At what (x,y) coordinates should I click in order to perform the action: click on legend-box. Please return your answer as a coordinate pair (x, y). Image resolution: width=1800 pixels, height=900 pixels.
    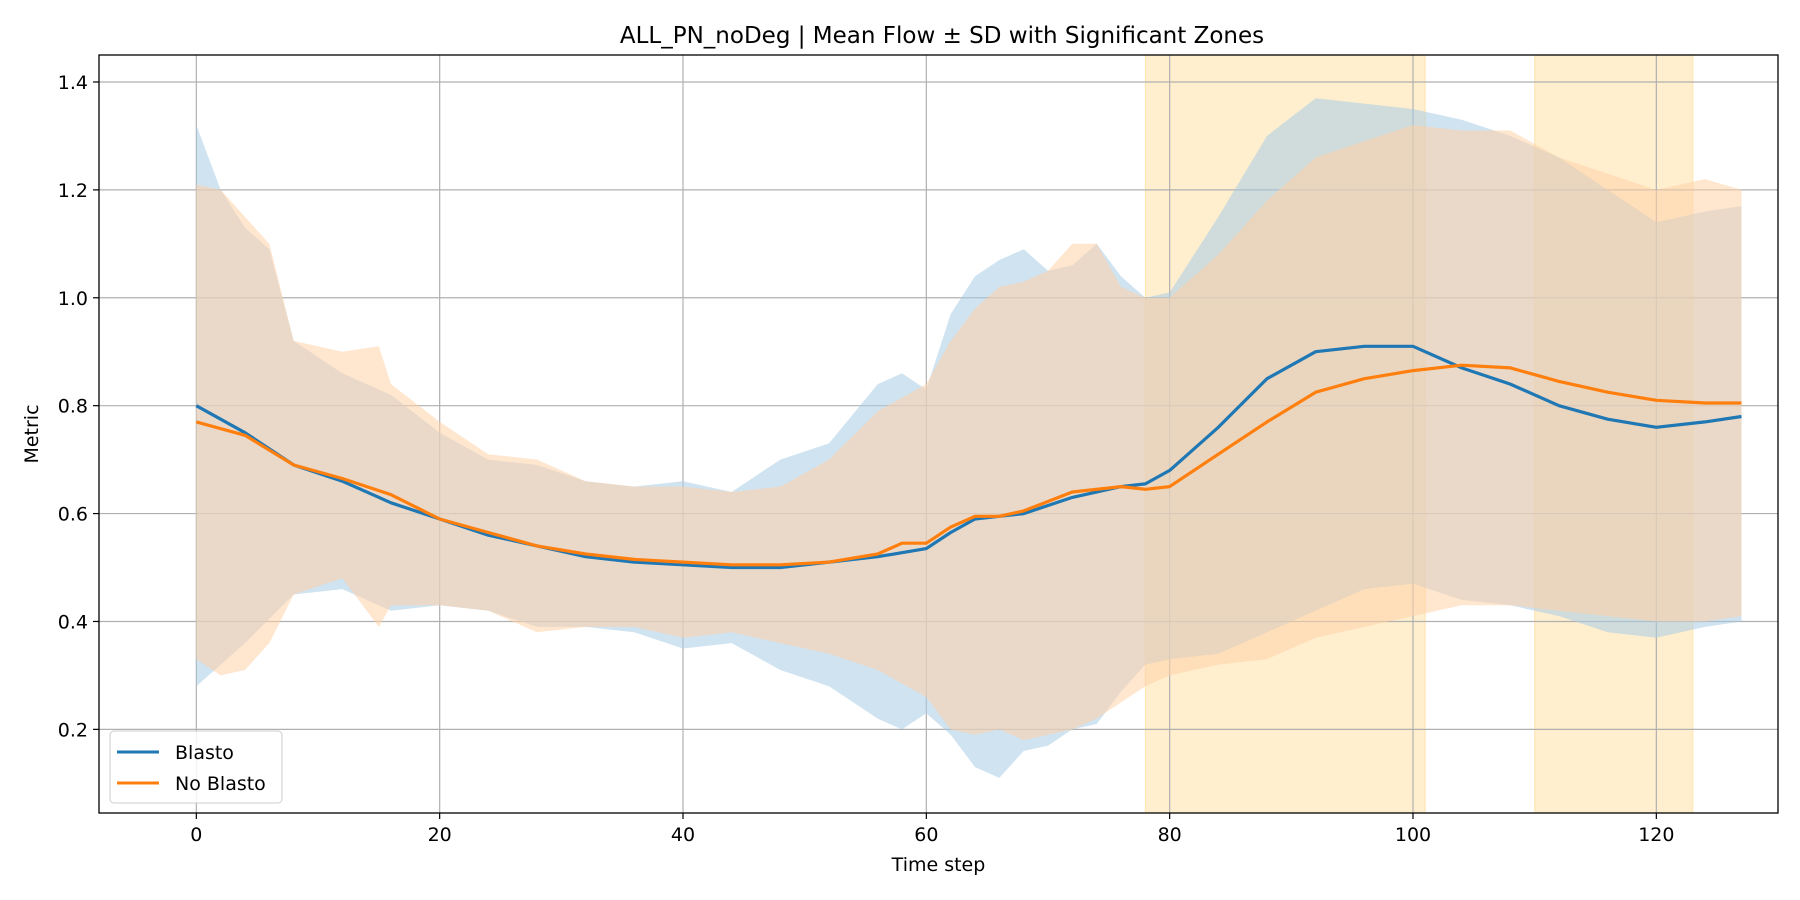
    Looking at the image, I should click on (196, 767).